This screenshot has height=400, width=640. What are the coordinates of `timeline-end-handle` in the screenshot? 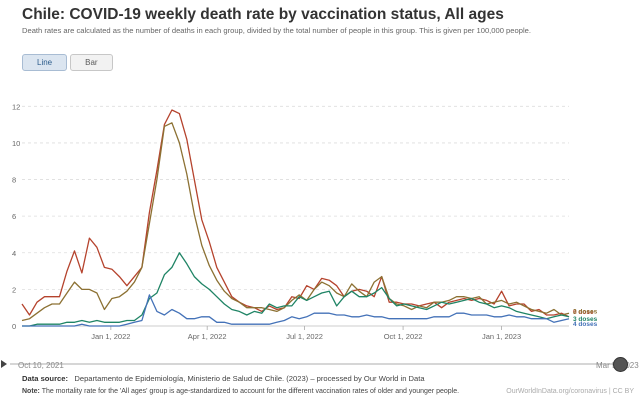 It's located at (620, 364).